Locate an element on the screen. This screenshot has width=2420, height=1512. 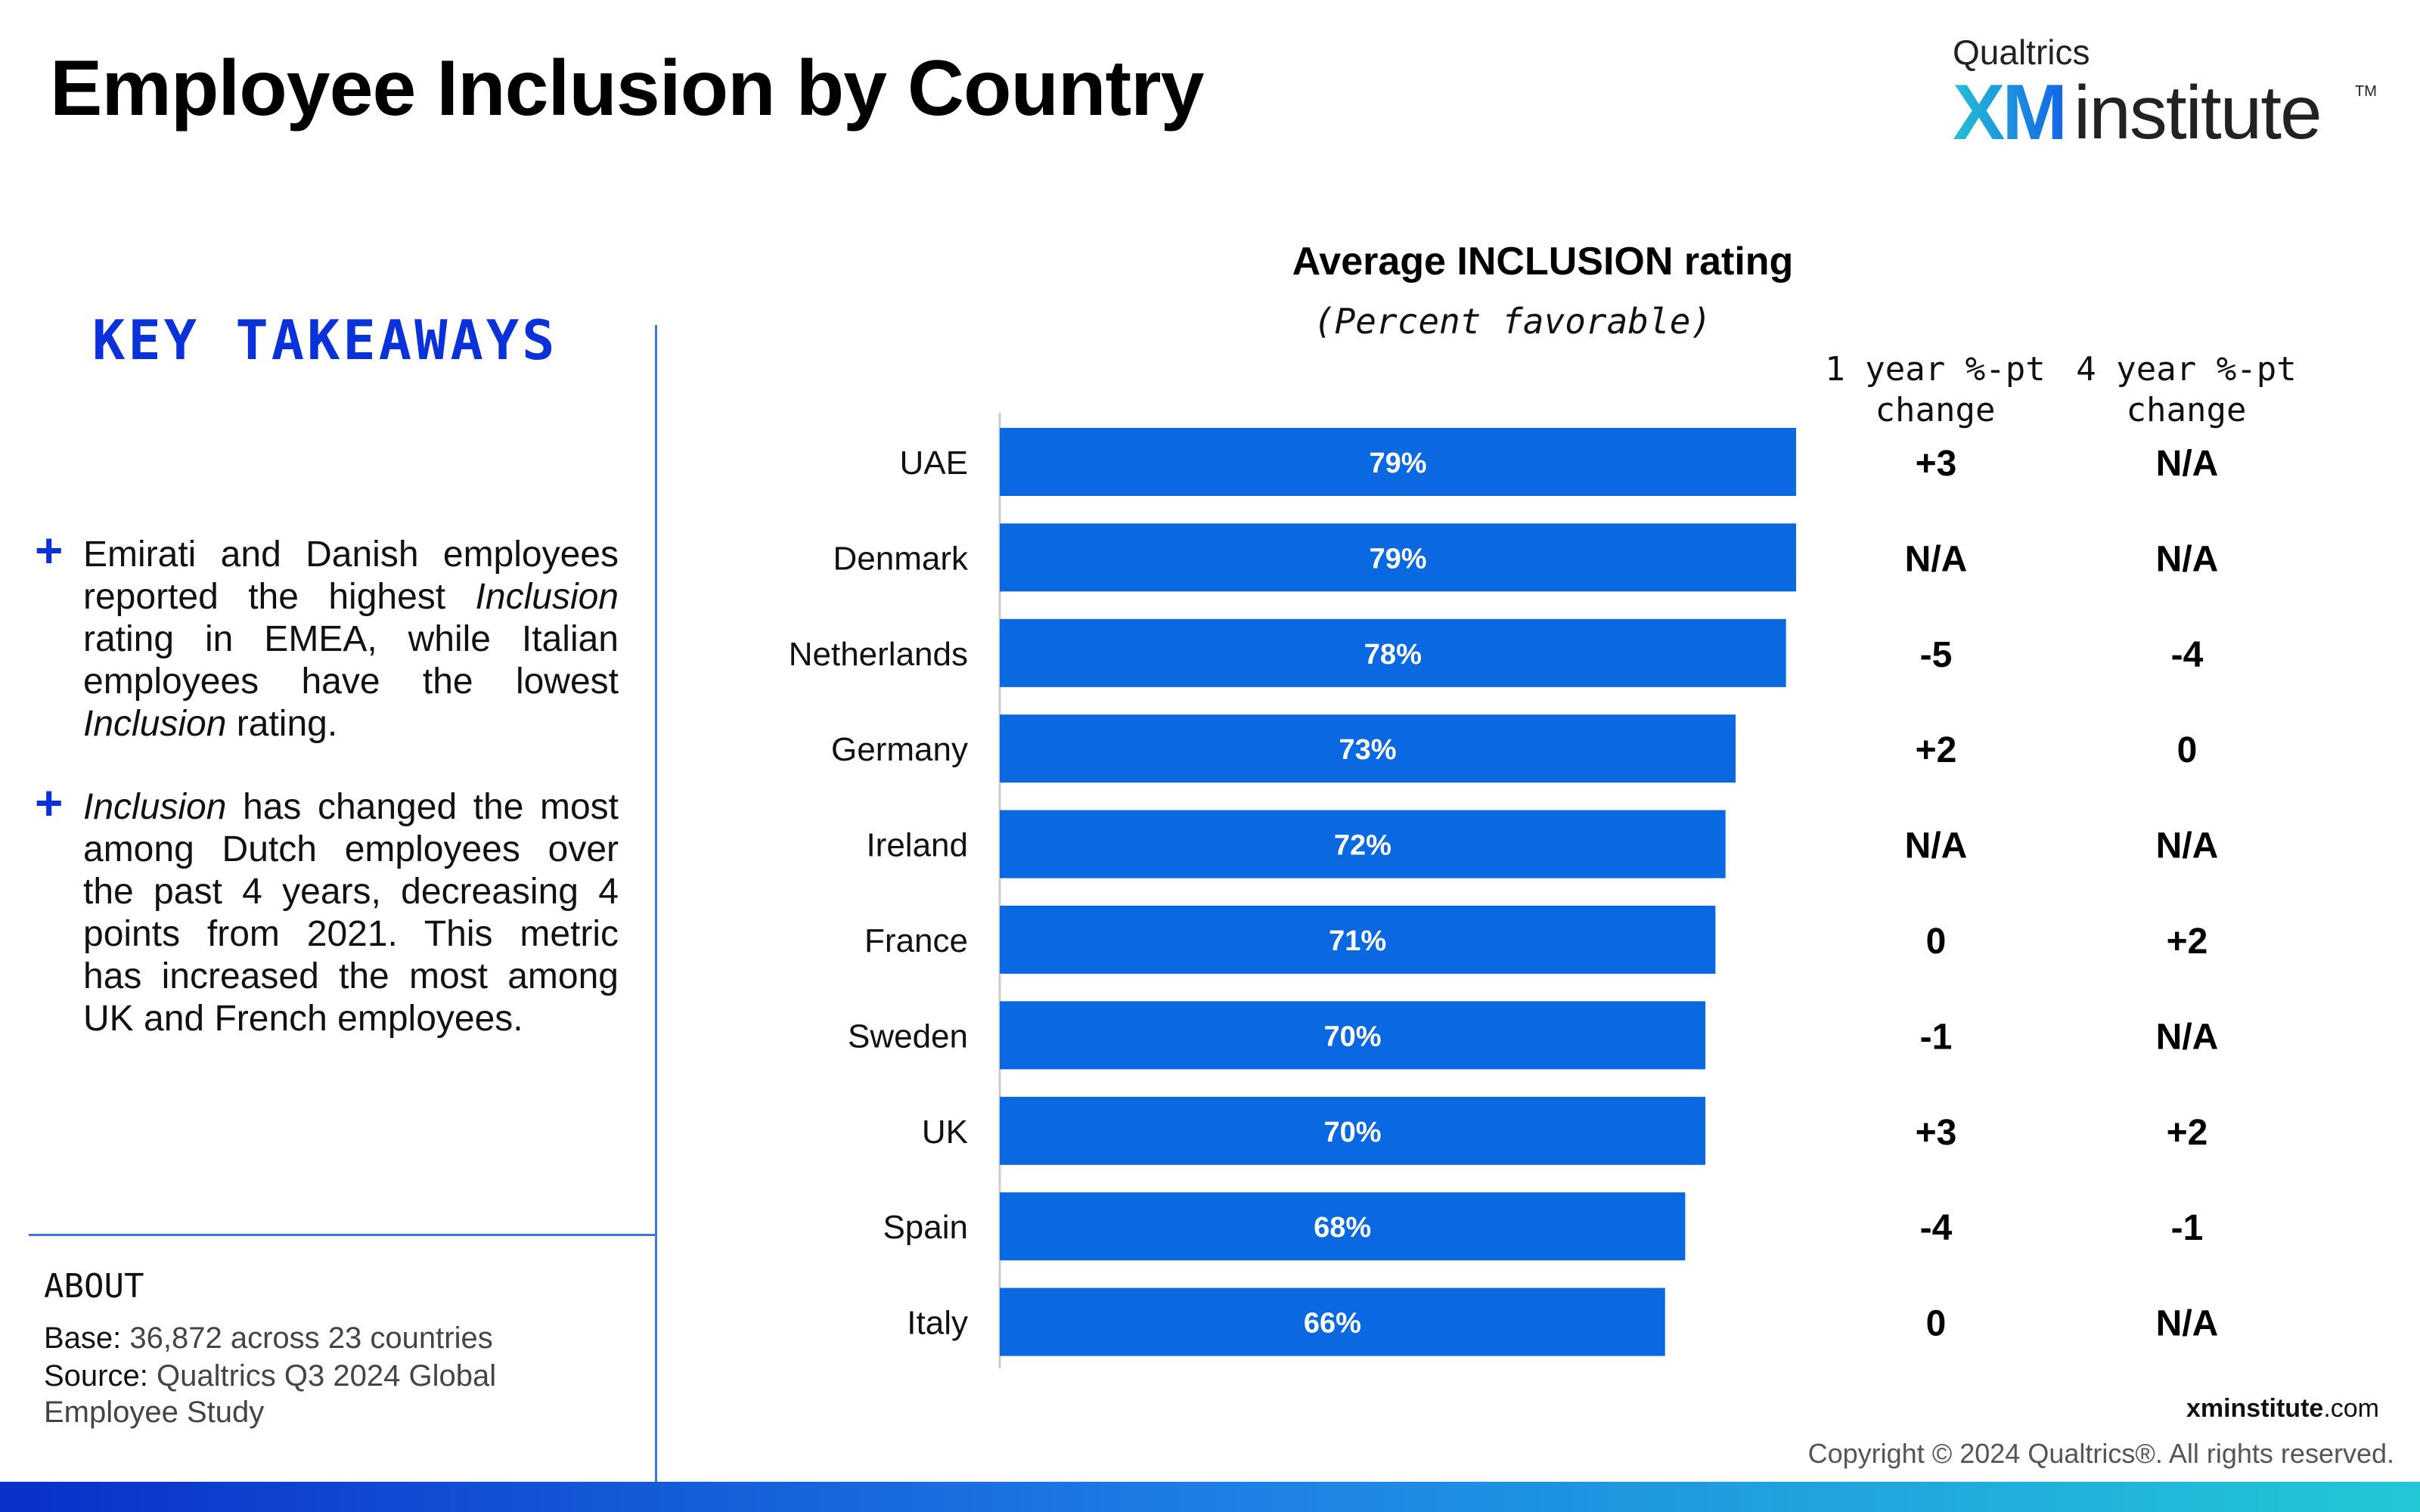
category-label: France is located at coordinates (916, 940).